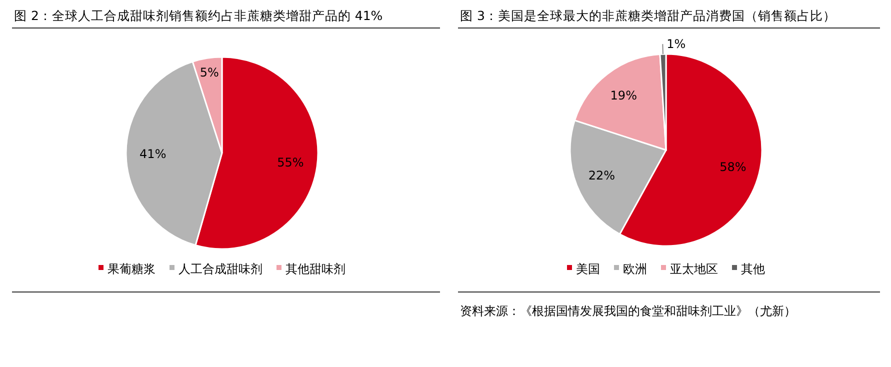 This screenshot has width=891, height=367. Describe the element at coordinates (153, 154) in the screenshot. I see `data-label: 41%` at that location.